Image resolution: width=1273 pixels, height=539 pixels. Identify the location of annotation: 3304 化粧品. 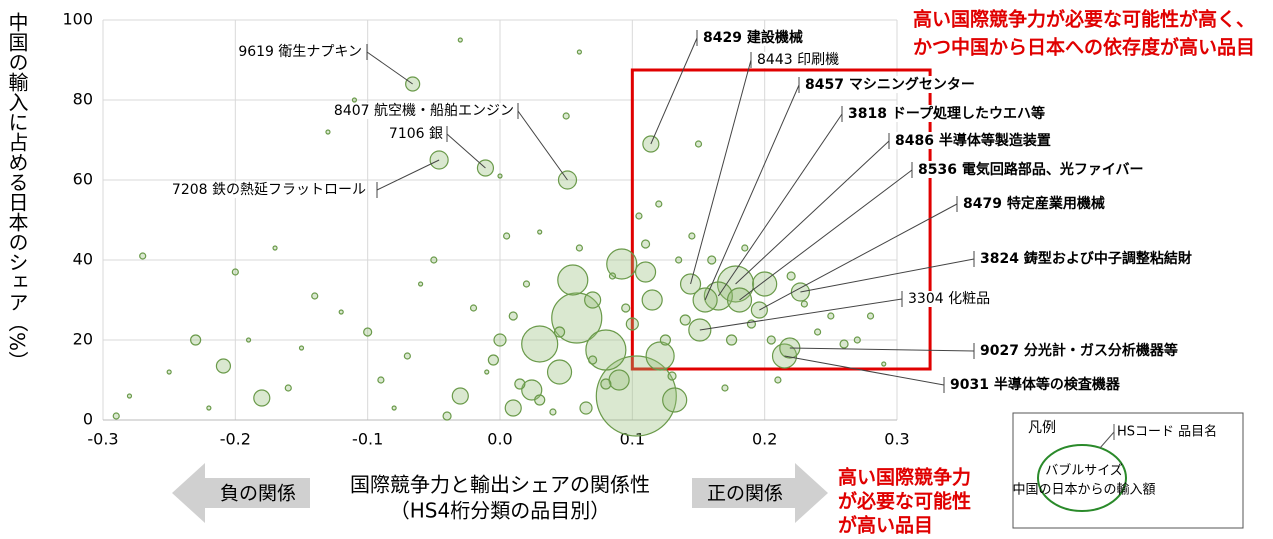
(949, 299).